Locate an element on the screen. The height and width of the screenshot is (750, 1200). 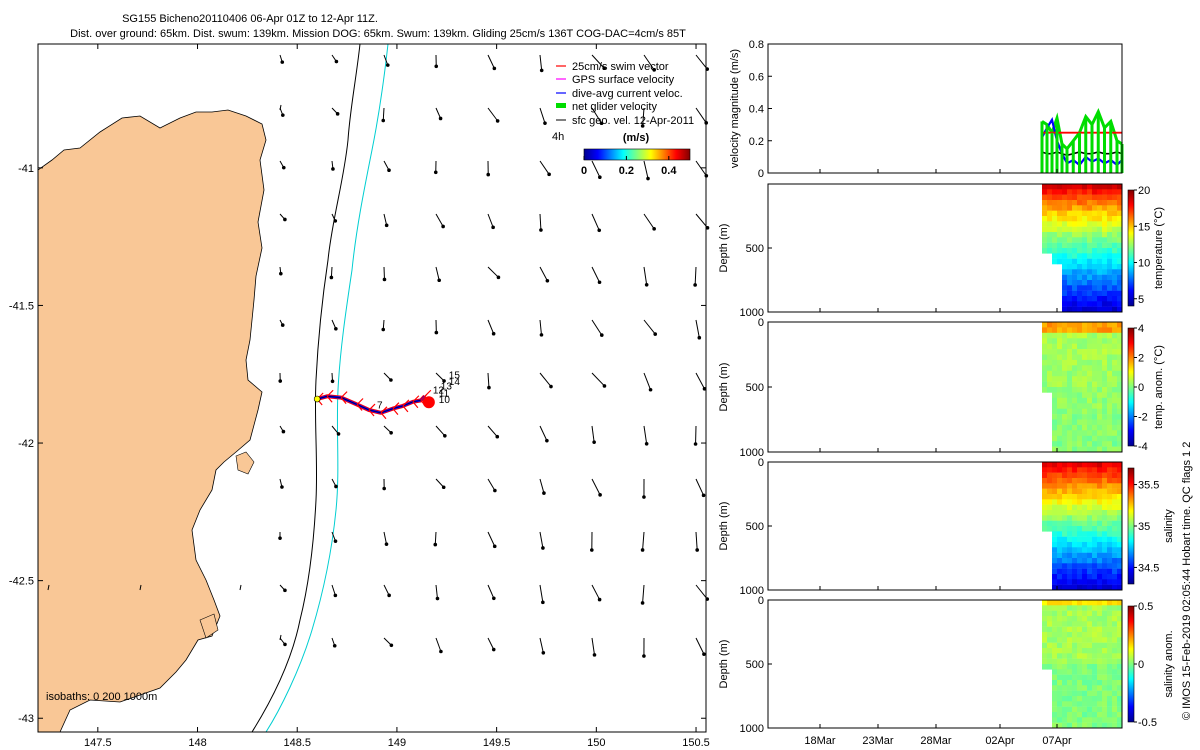
heatmap-colorbar is located at coordinates (1131, 387).